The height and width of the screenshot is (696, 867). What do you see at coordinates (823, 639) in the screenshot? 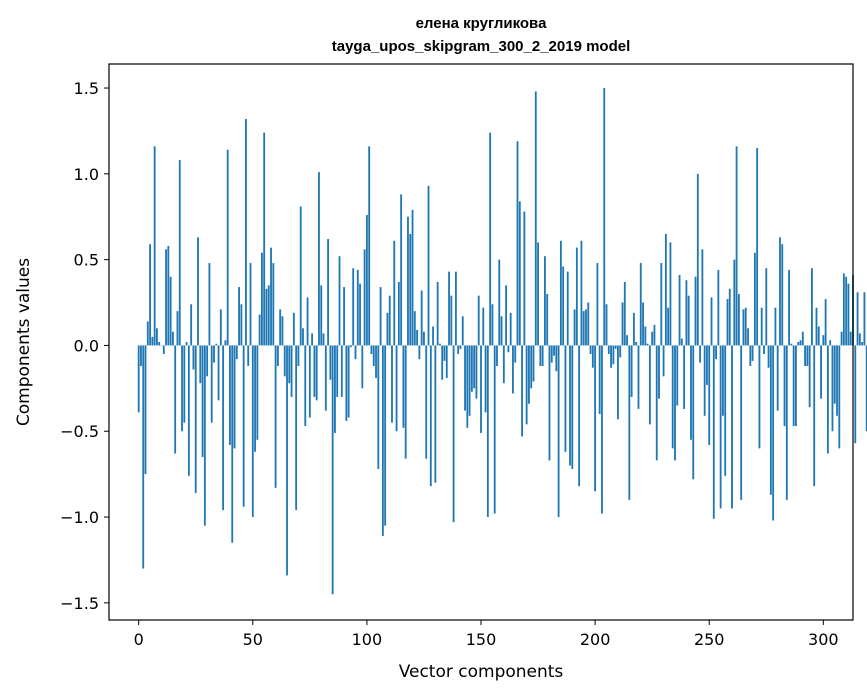
I see `x-tick-label: 300` at bounding box center [823, 639].